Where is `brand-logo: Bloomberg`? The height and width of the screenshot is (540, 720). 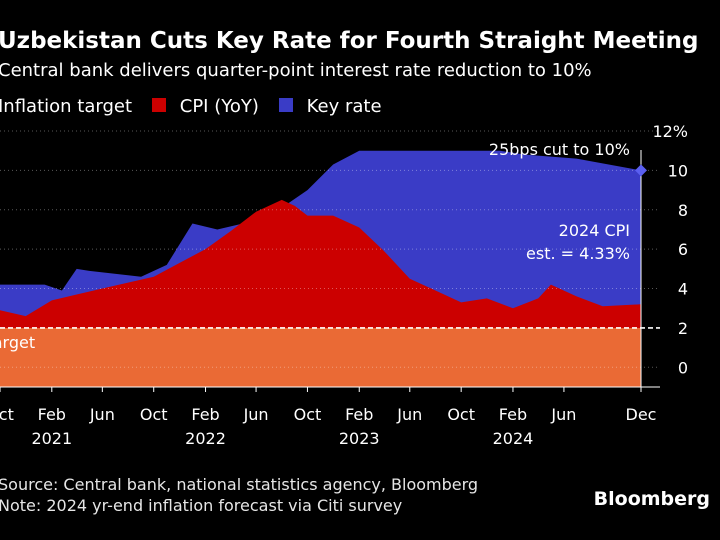
brand-logo: Bloomberg is located at coordinates (651, 499).